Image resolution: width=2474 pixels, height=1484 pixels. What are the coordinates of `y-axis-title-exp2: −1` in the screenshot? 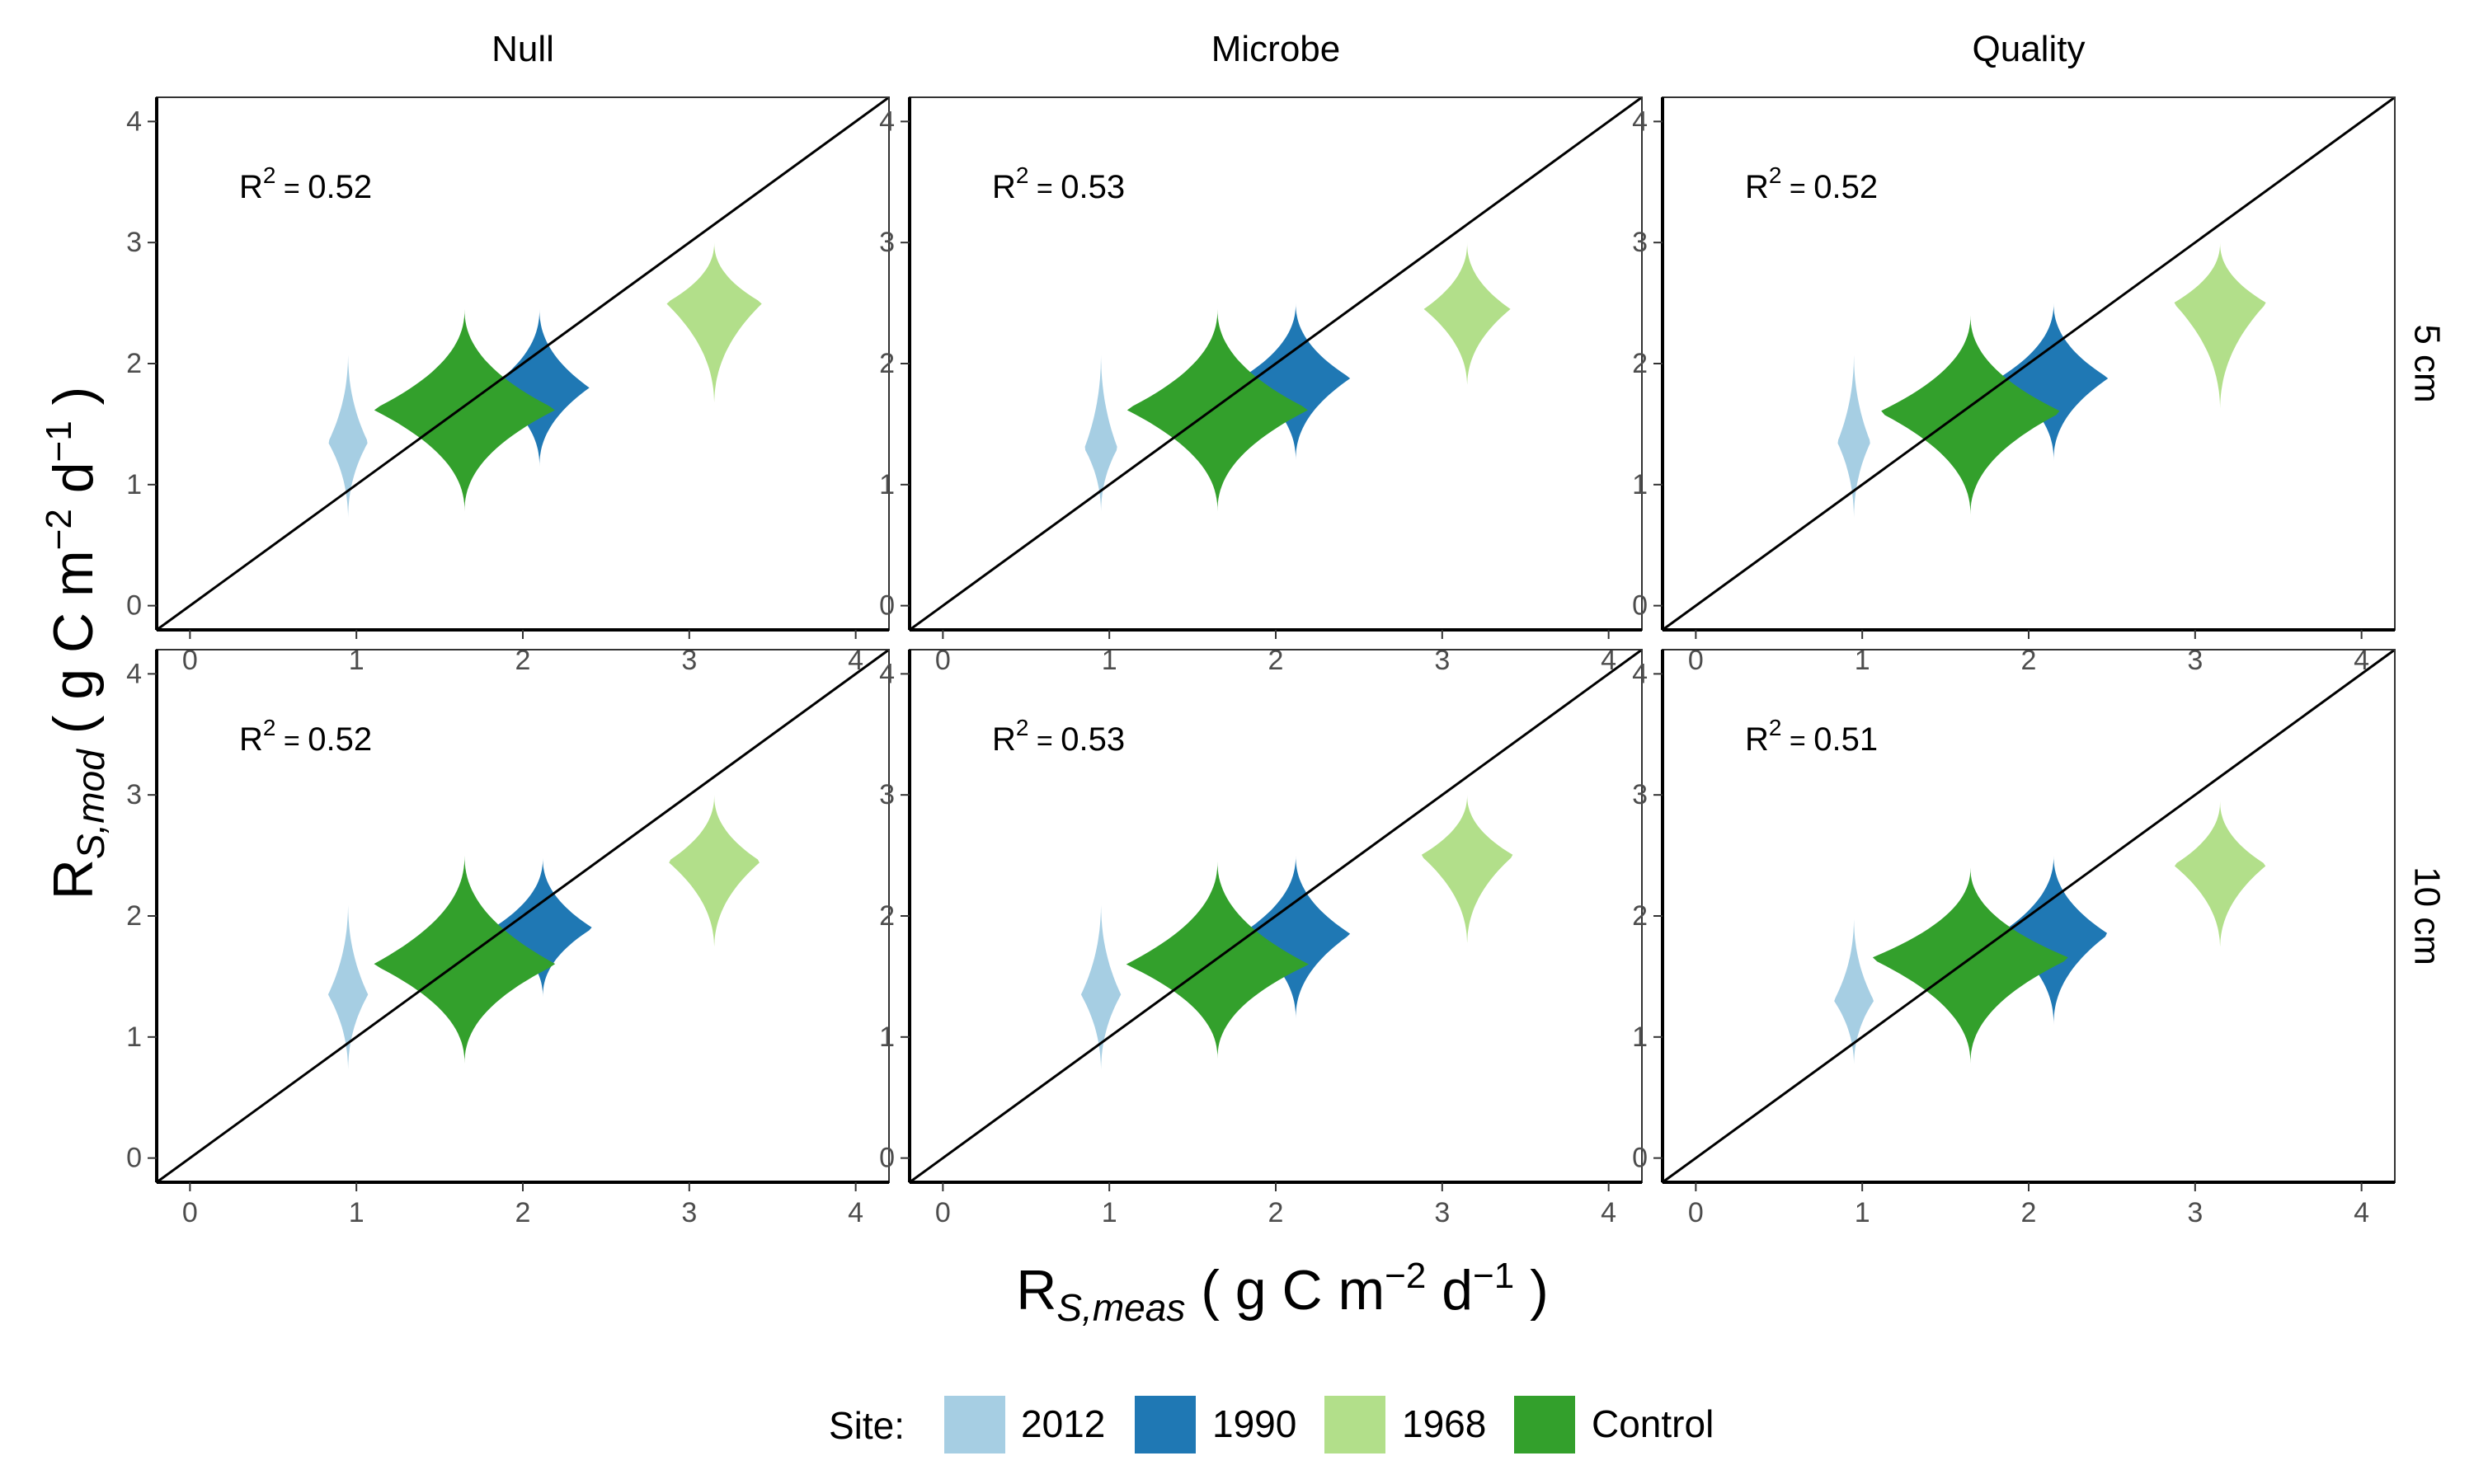 It's located at (59, 441).